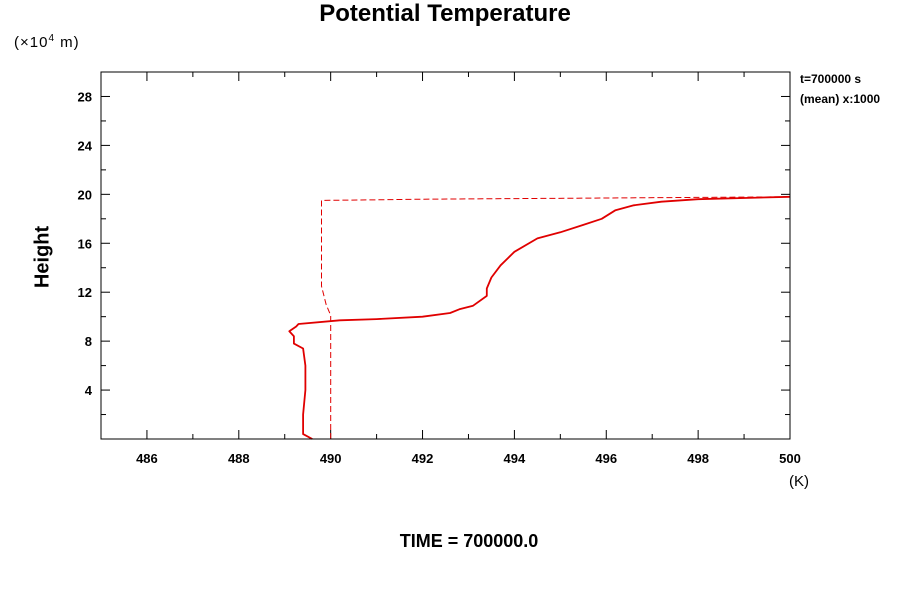 Image resolution: width=900 pixels, height=600 pixels. What do you see at coordinates (85, 145) in the screenshot?
I see `y-tick-label: 24` at bounding box center [85, 145].